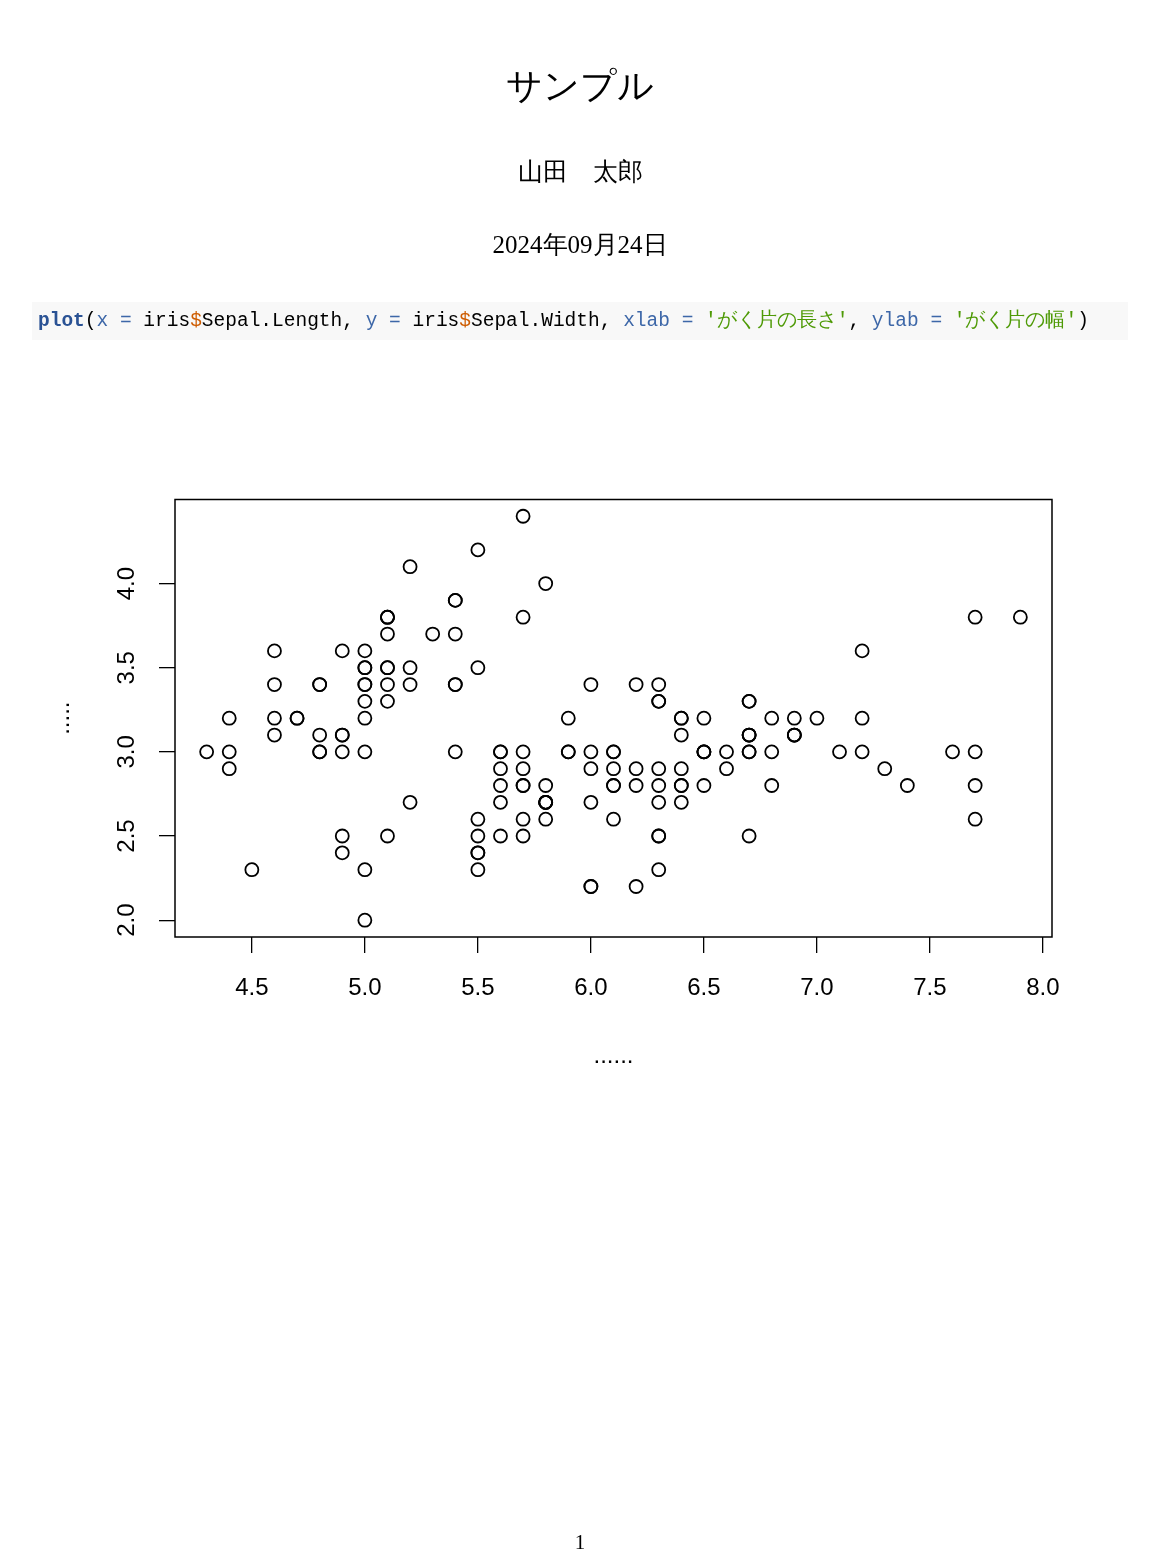  I want to click on y-tick-label: 2.5, so click(125, 836).